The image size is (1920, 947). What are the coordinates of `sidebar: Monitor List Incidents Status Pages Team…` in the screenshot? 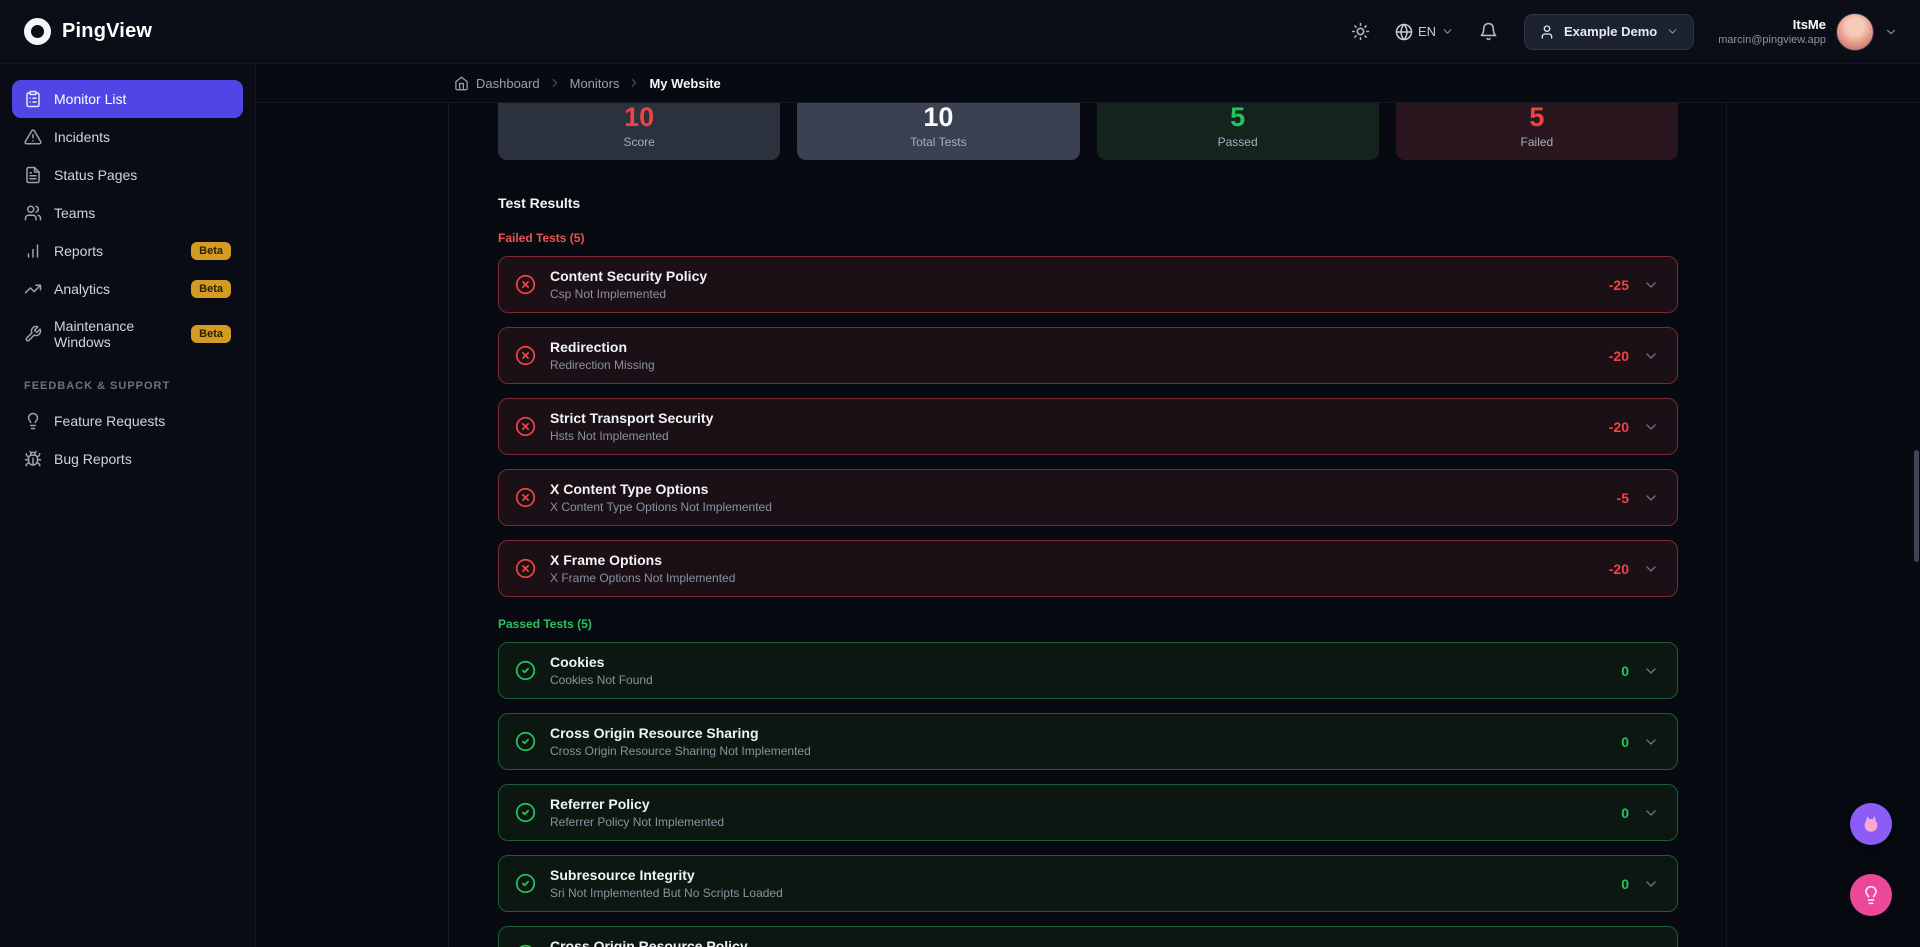 It's located at (128, 505).